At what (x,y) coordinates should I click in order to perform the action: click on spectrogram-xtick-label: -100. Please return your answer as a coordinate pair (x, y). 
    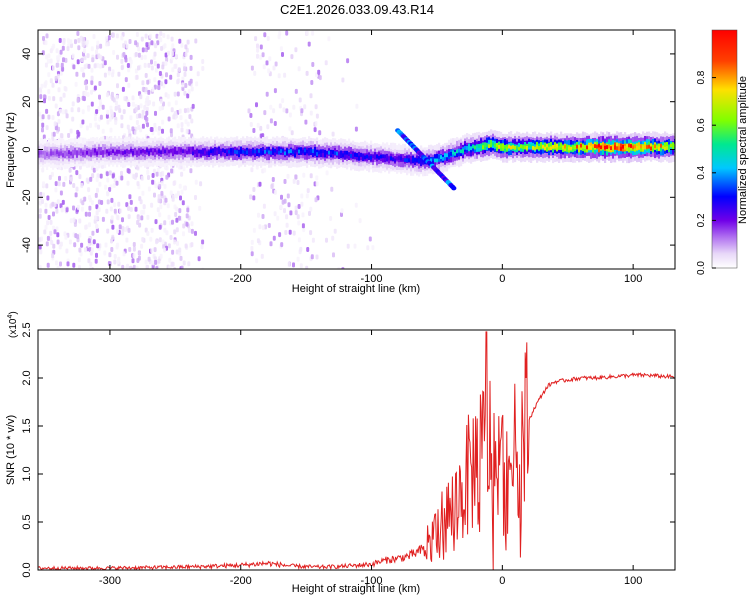
    Looking at the image, I should click on (372, 279).